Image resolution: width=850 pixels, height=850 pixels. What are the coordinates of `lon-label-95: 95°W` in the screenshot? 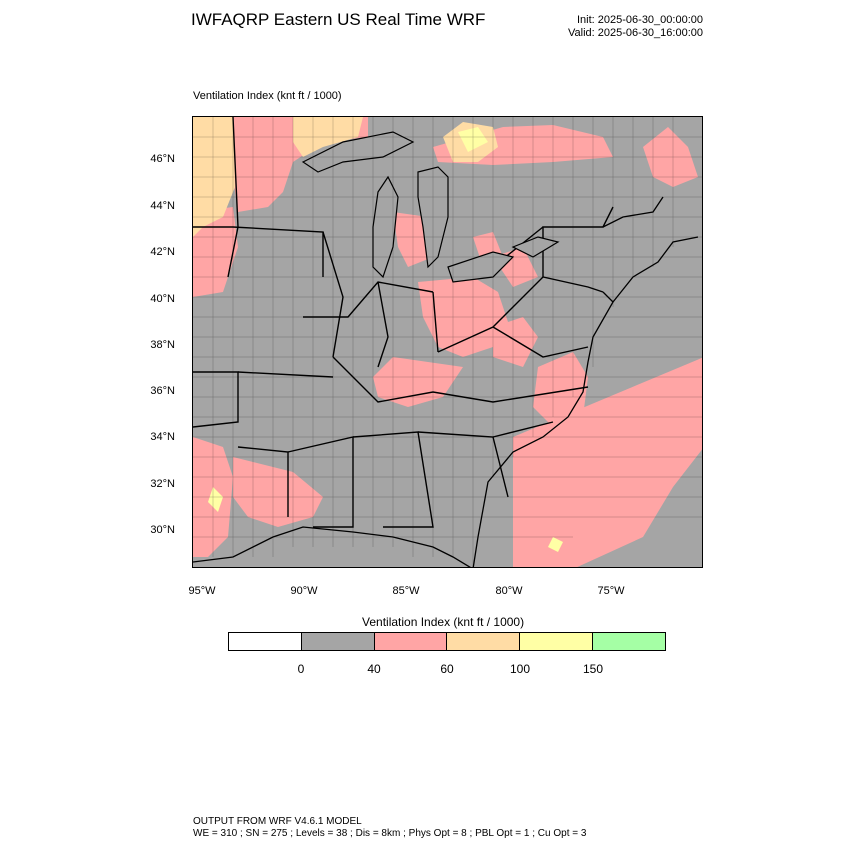 It's located at (202, 591).